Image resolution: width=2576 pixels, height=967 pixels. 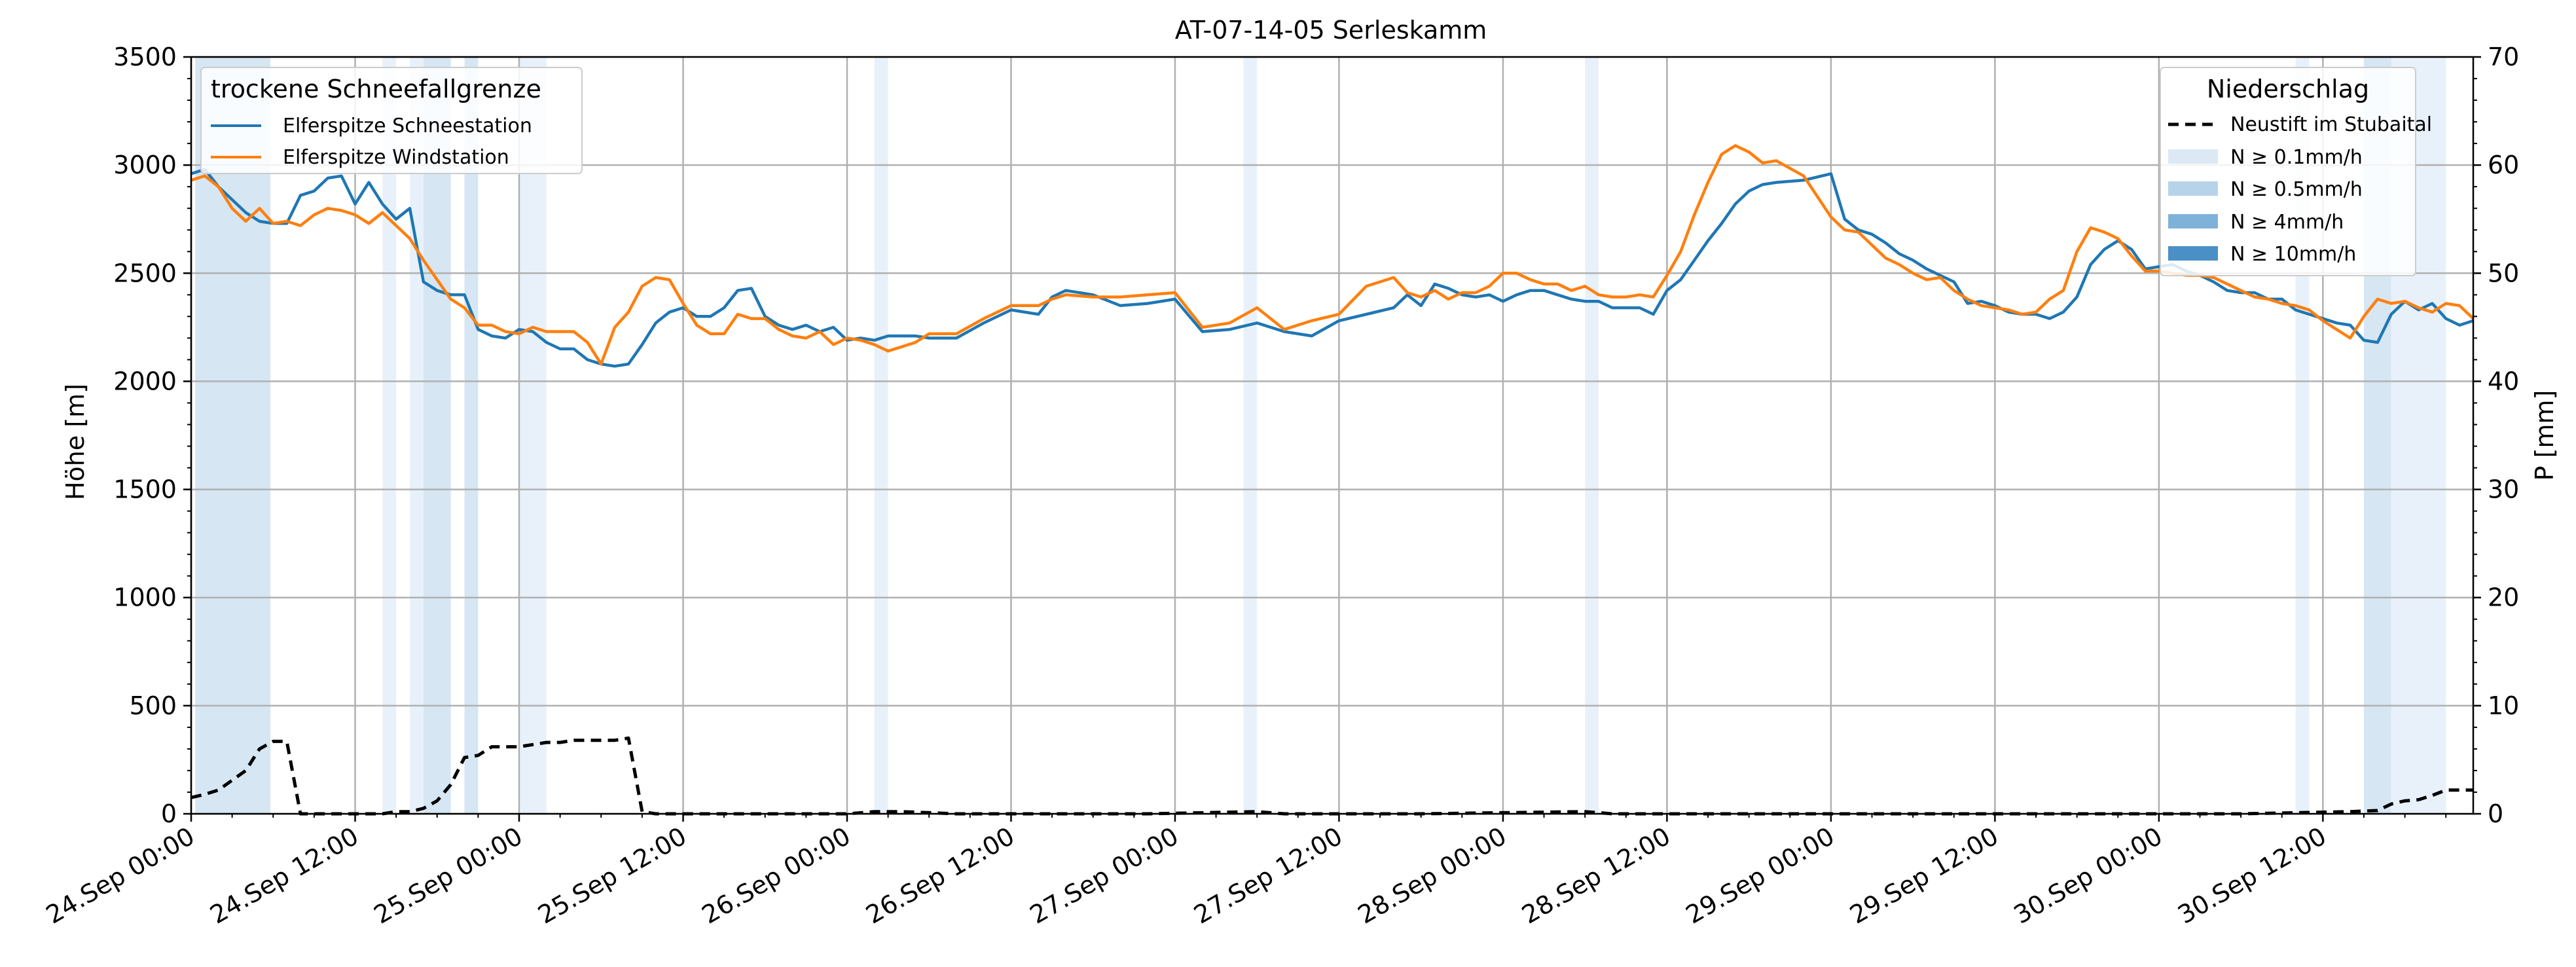 I want to click on legend-right-title: Niederschlag, so click(x=2288, y=89).